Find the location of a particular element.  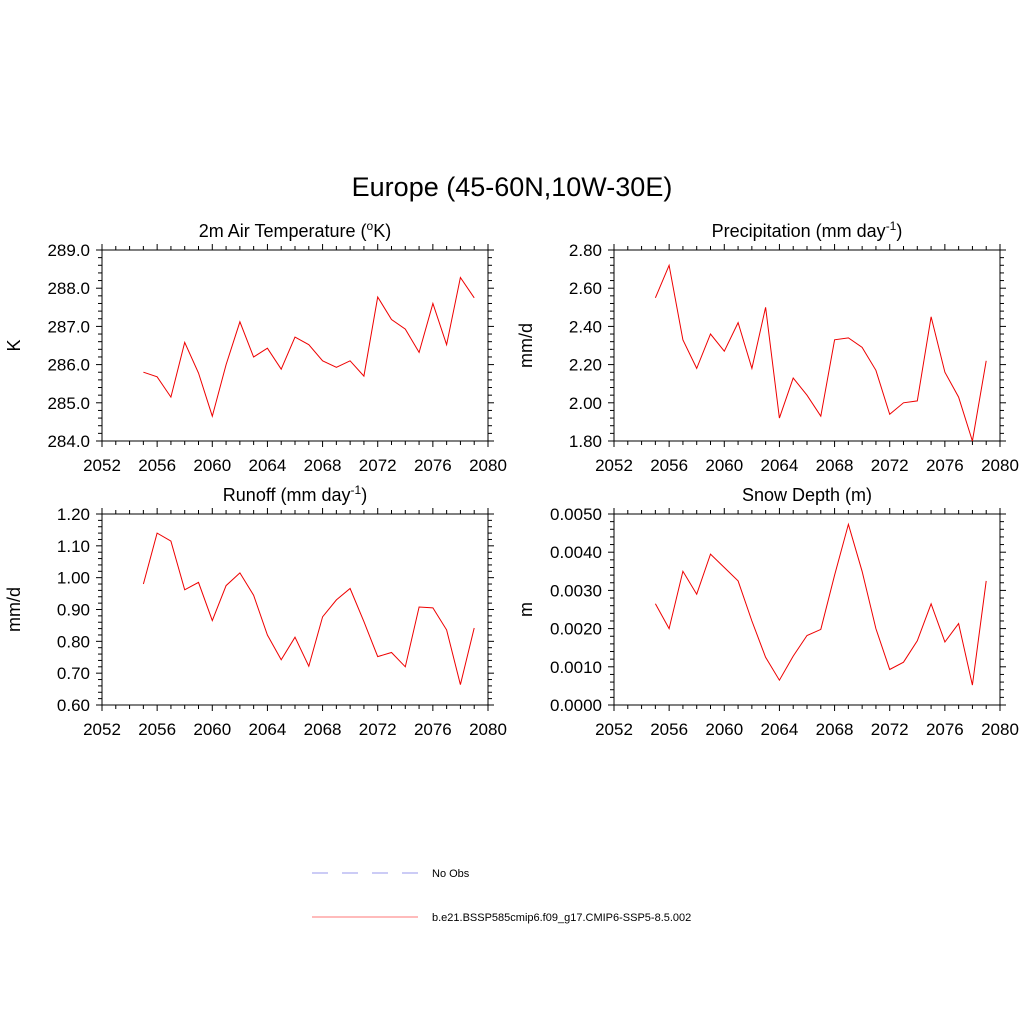

chart-1-xtick-label: 2056 is located at coordinates (669, 465).